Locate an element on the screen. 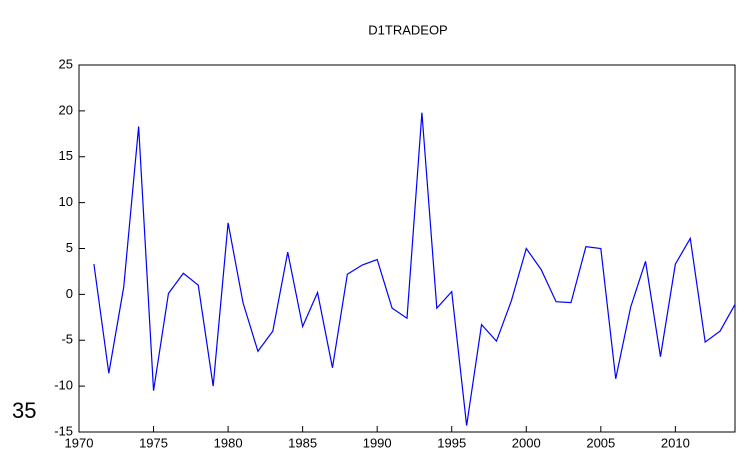 This screenshot has height=467, width=744. x-tick-label: 1985 is located at coordinates (302, 442).